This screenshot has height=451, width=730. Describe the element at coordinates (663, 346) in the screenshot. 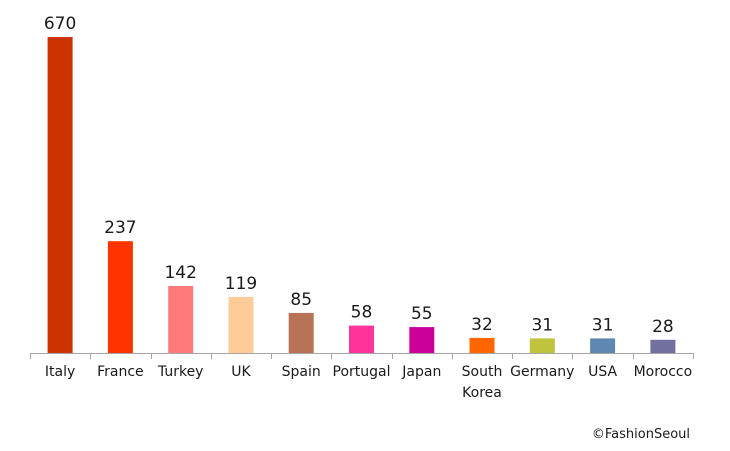

I see `bar-morocco` at that location.